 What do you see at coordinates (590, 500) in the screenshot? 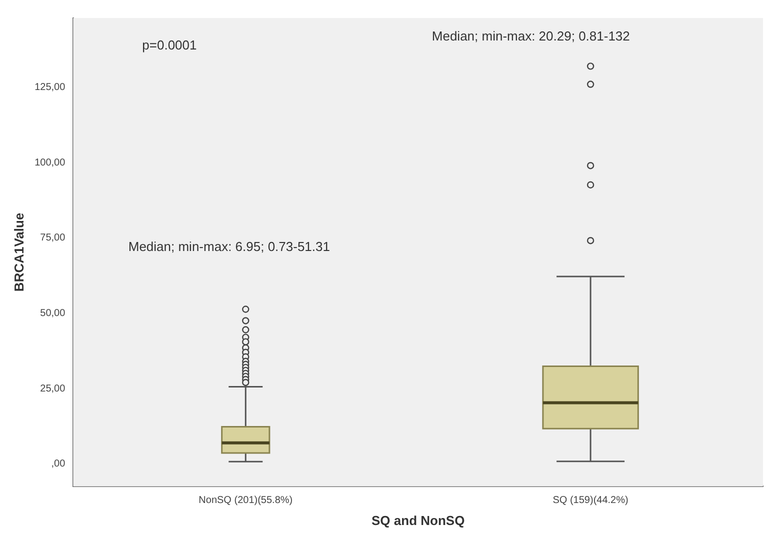
I see `x-tick-label: SQ (159)(44.2%)` at bounding box center [590, 500].